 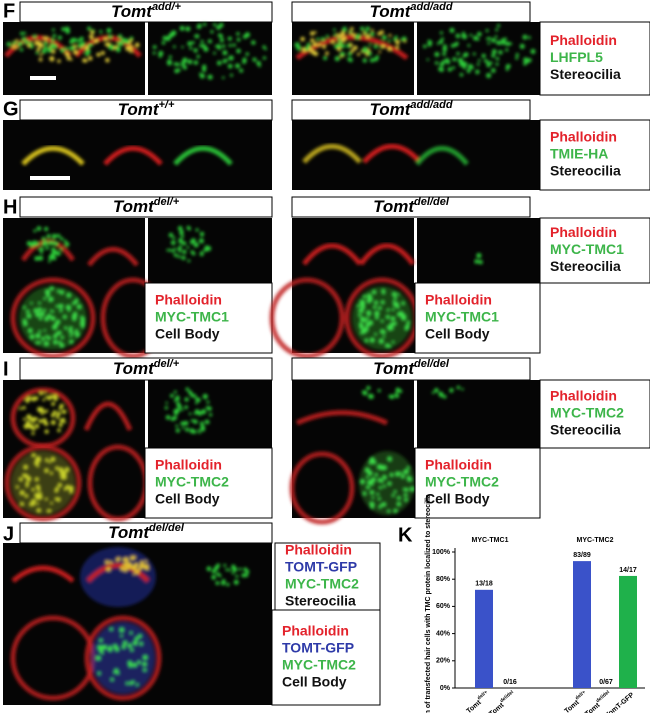 What do you see at coordinates (390, 109) in the screenshot?
I see `title-base: Tomt` at bounding box center [390, 109].